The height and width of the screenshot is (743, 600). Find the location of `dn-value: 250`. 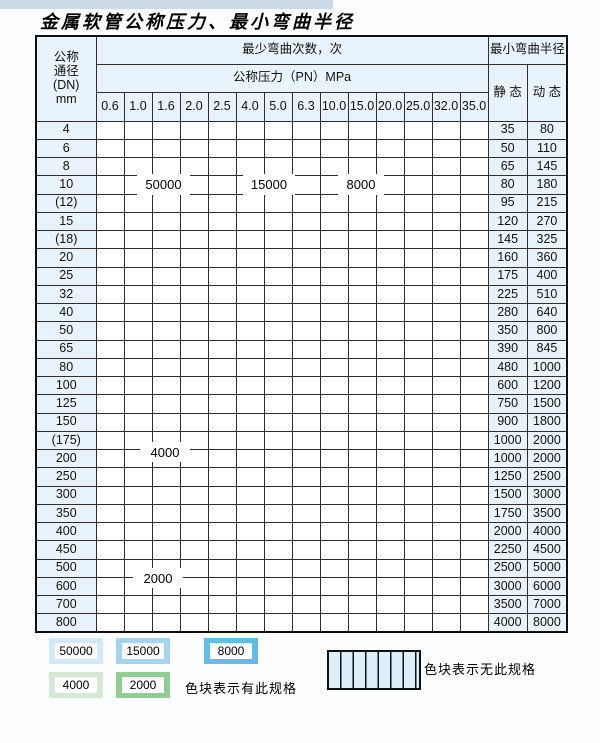

dn-value: 250 is located at coordinates (66, 477).